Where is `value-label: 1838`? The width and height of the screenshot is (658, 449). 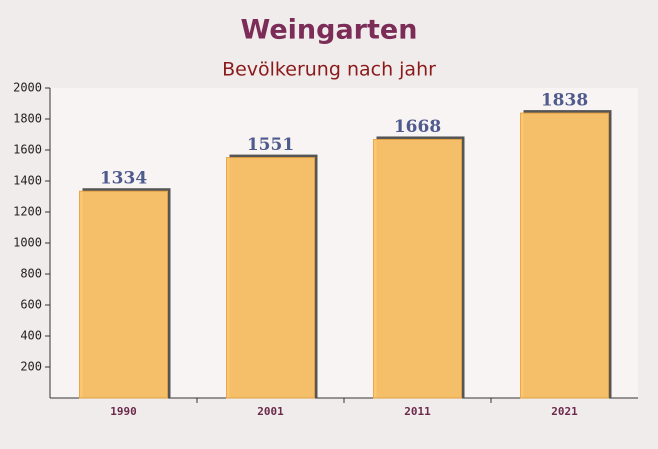
value-label: 1838 is located at coordinates (564, 101).